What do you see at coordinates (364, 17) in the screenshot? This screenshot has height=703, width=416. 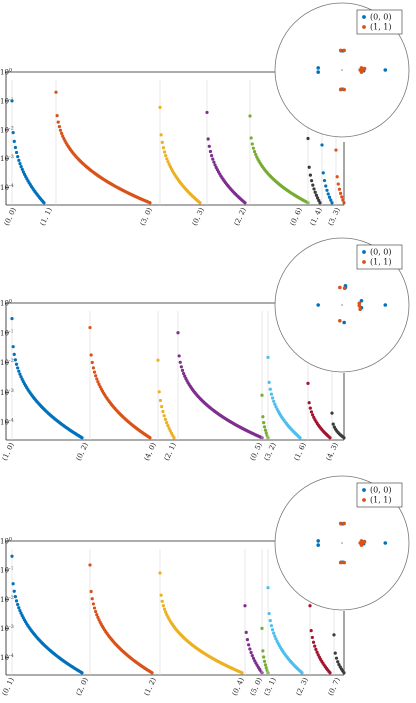 I see `legend-marker-blue` at bounding box center [364, 17].